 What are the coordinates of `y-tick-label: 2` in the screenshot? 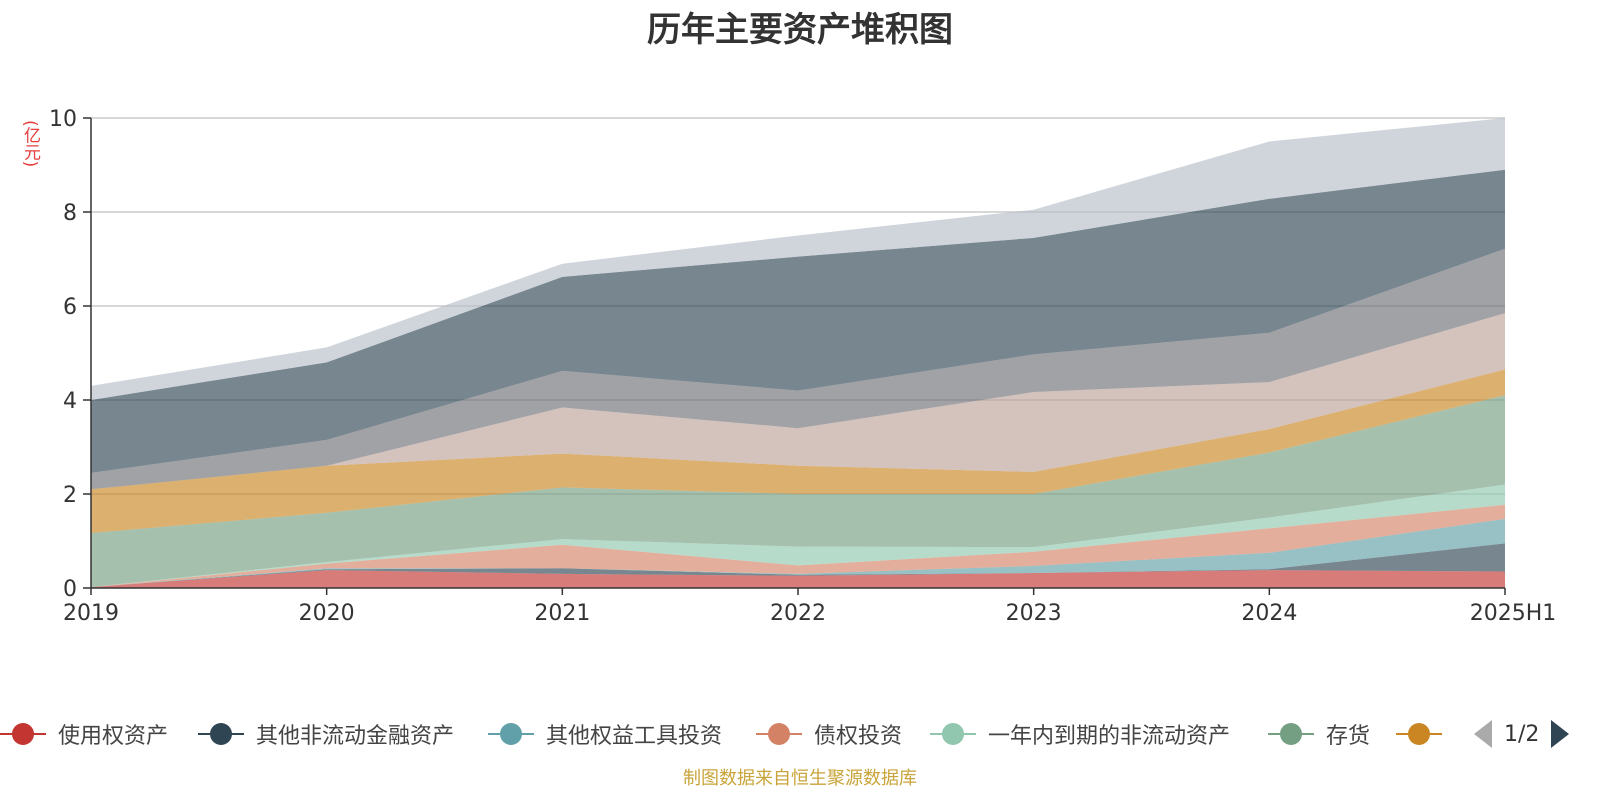 It's located at (70, 495).